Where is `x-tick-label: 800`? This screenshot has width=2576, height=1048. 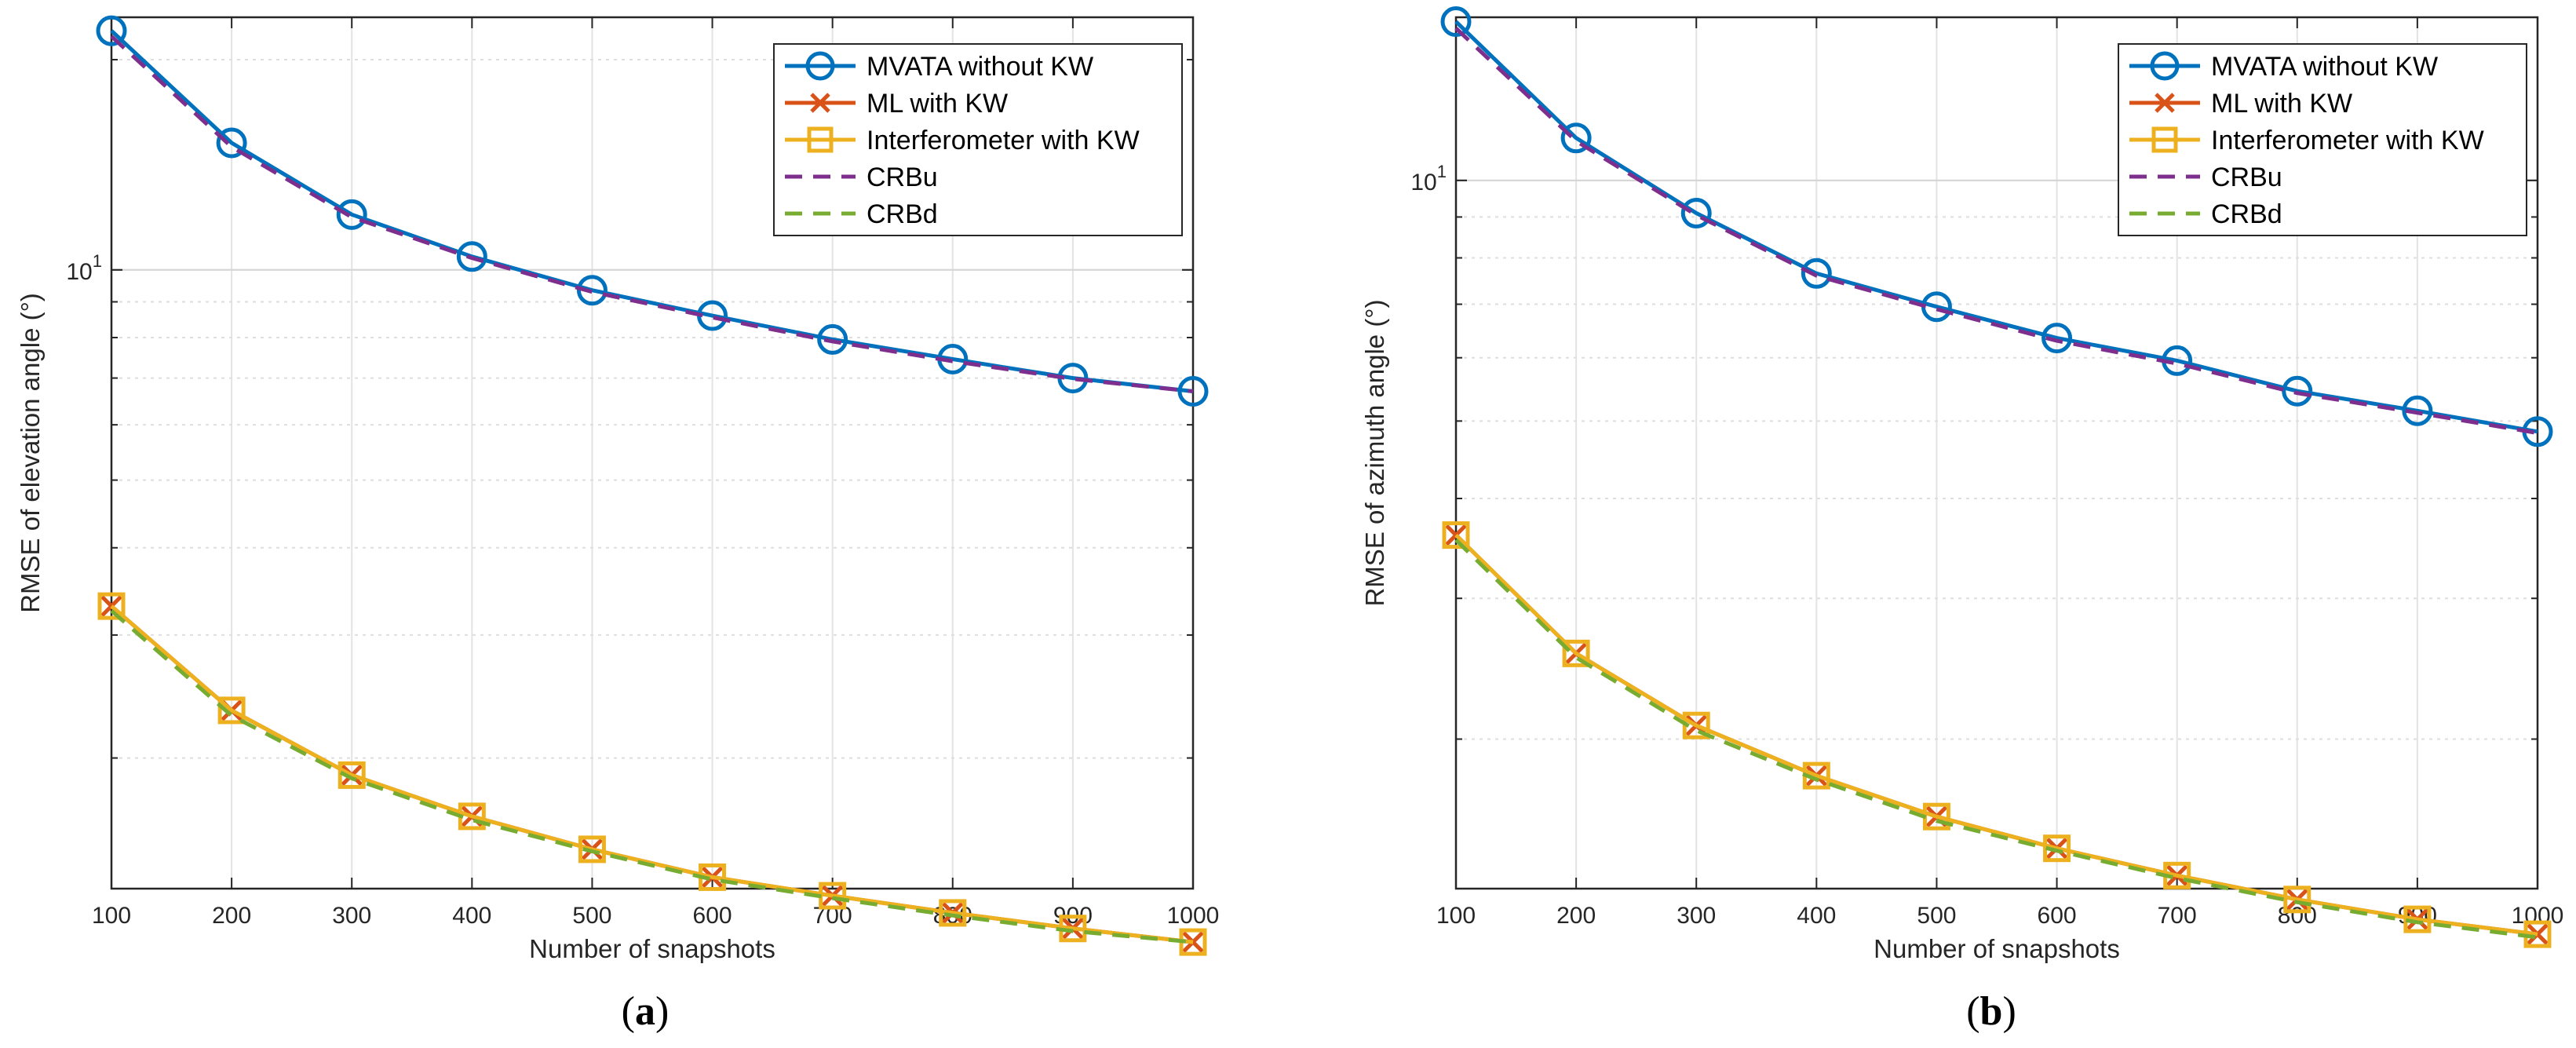 x-tick-label: 800 is located at coordinates (2297, 916).